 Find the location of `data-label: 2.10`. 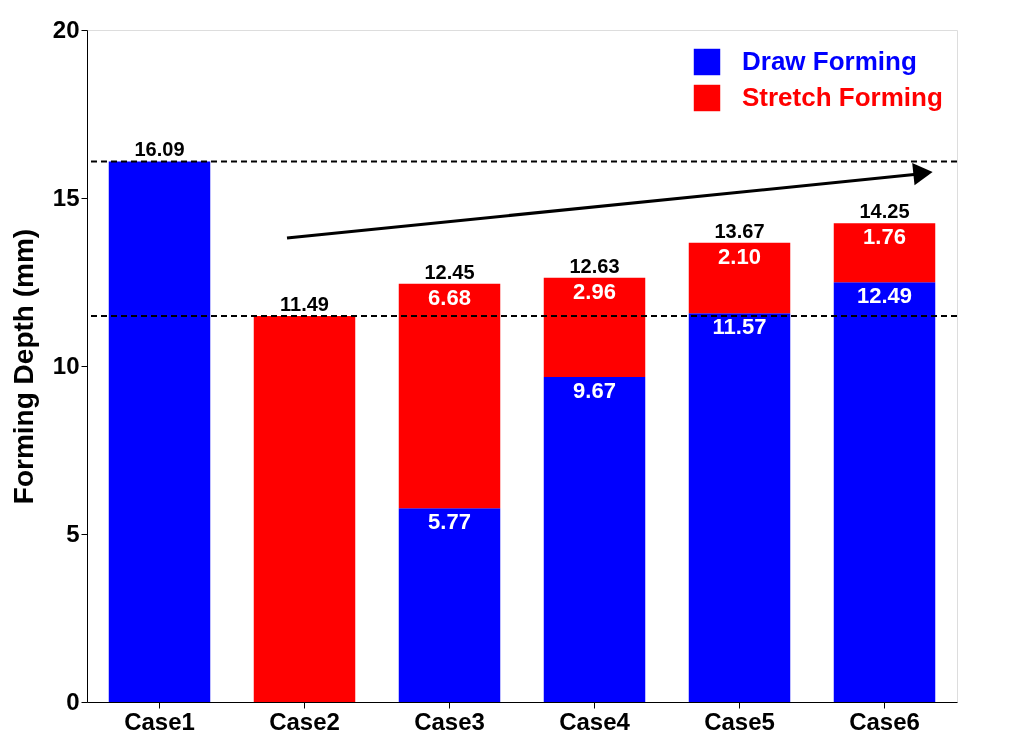

data-label: 2.10 is located at coordinates (739, 256).